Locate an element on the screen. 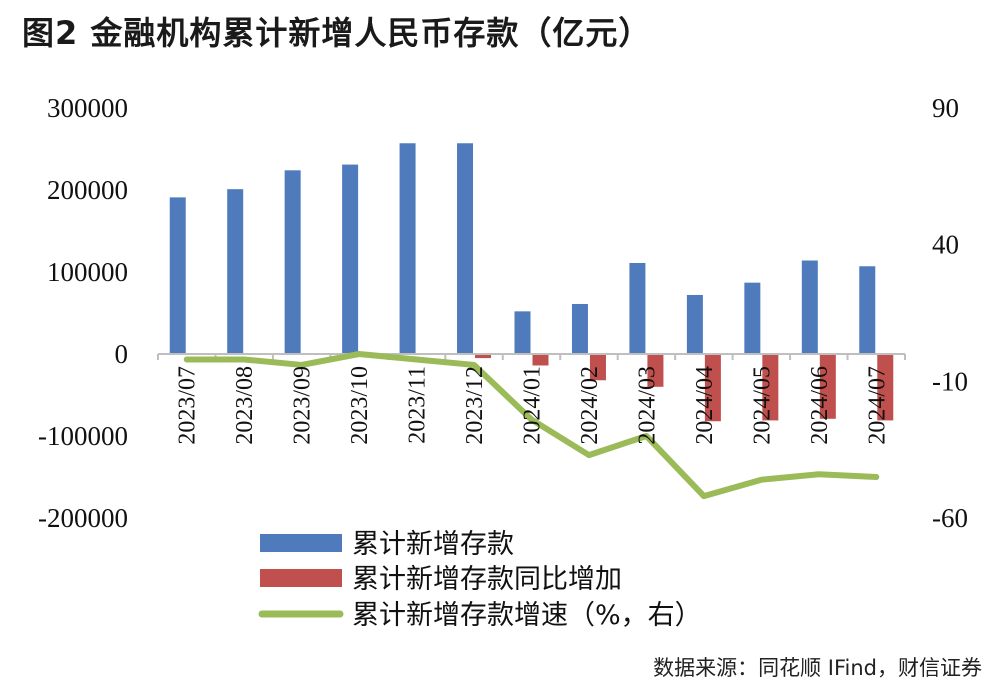  left-axis-ticks: 300000 200000 100000 0 -100000 -200000 is located at coordinates (83, 313).